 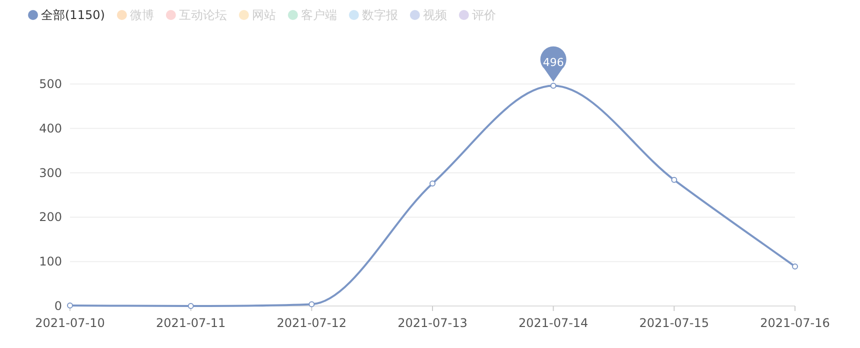 What do you see at coordinates (58, 306) in the screenshot?
I see `y-tick-label: 0` at bounding box center [58, 306].